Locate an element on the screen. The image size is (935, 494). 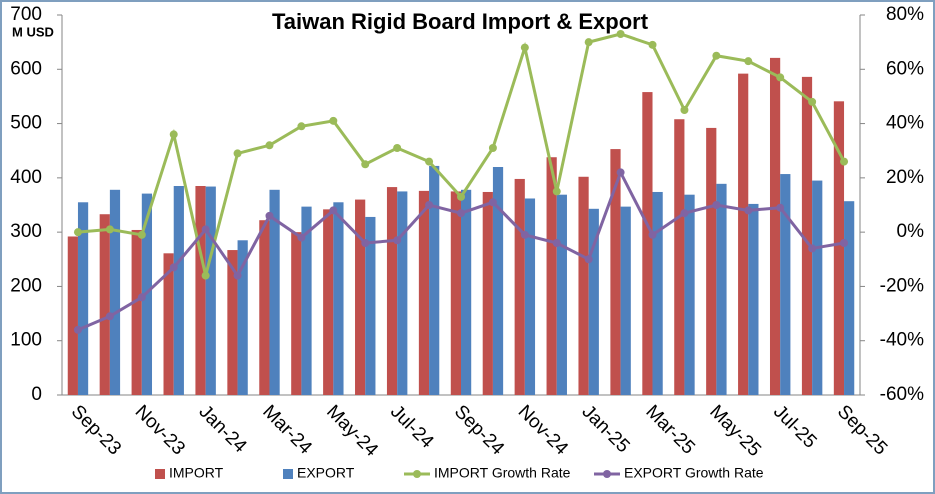
y-tick-label: 600 is located at coordinates (26, 68).